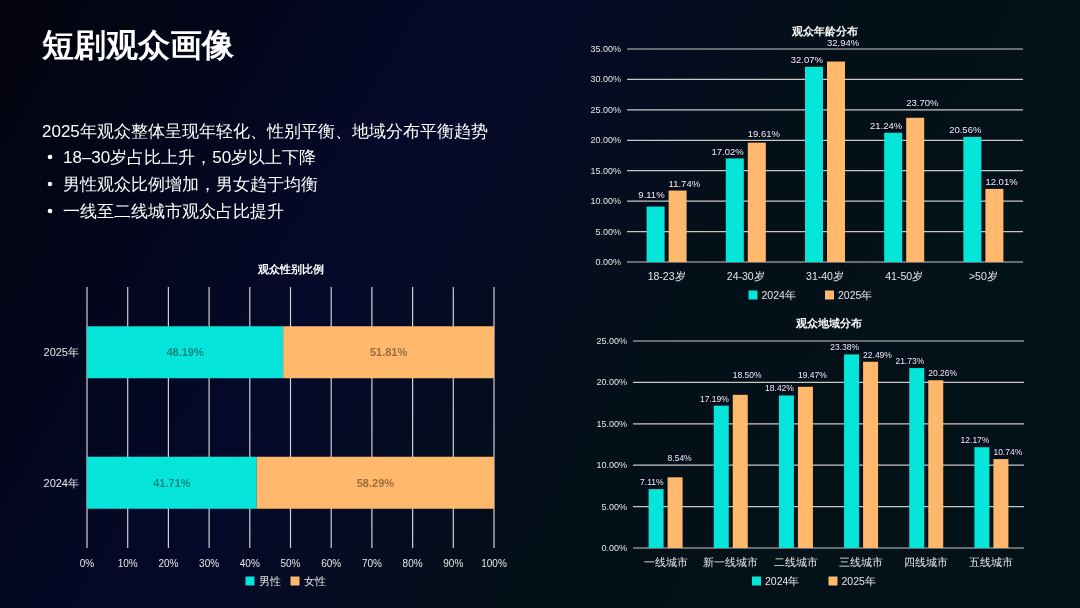  What do you see at coordinates (825, 276) in the screenshot?
I see `x-tick-label: 31-40岁` at bounding box center [825, 276].